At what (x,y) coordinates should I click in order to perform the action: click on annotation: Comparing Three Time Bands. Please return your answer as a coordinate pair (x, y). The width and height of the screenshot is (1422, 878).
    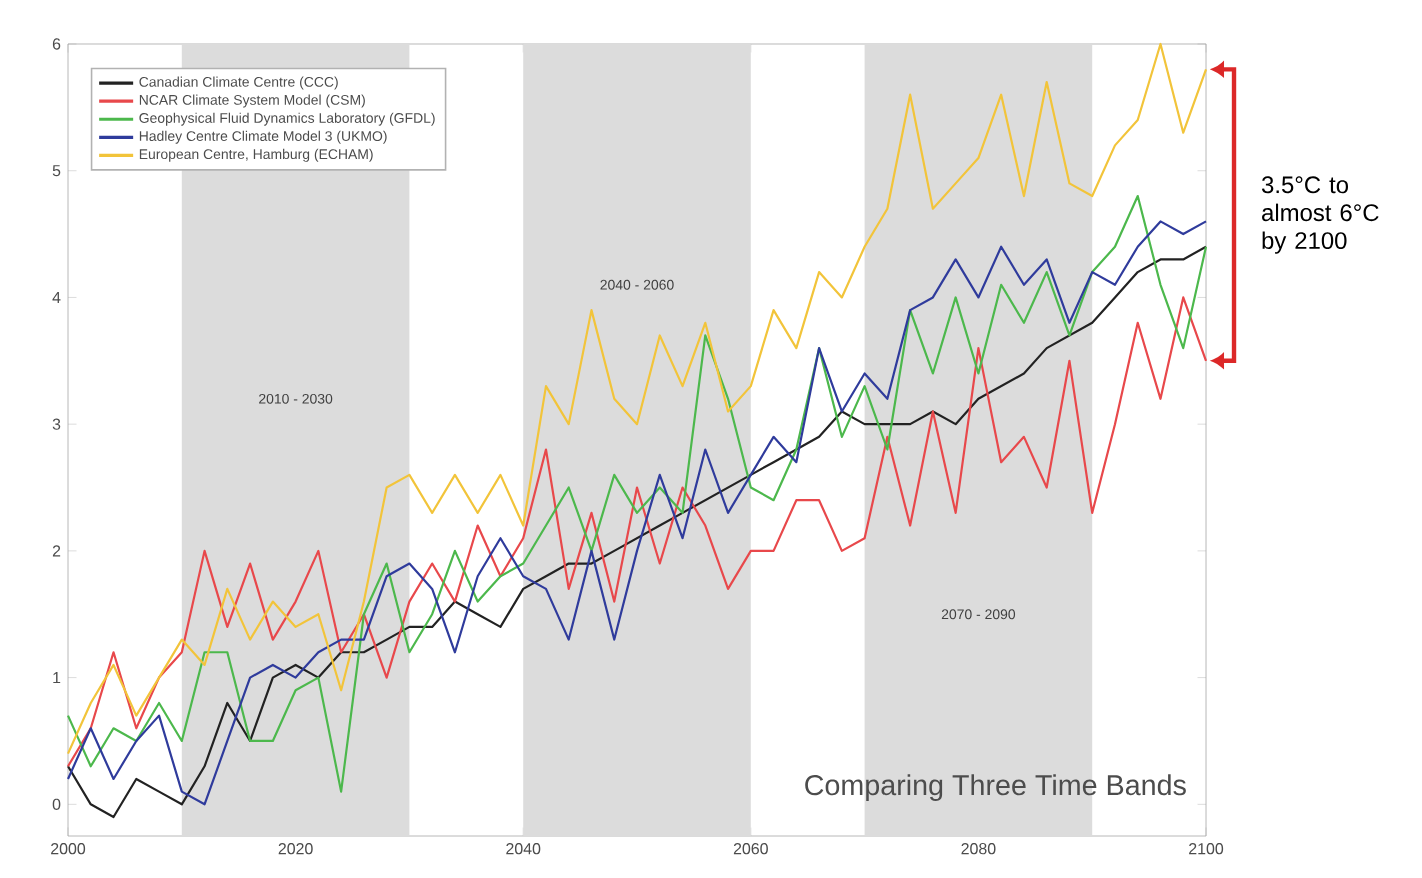
    Looking at the image, I should click on (995, 787).